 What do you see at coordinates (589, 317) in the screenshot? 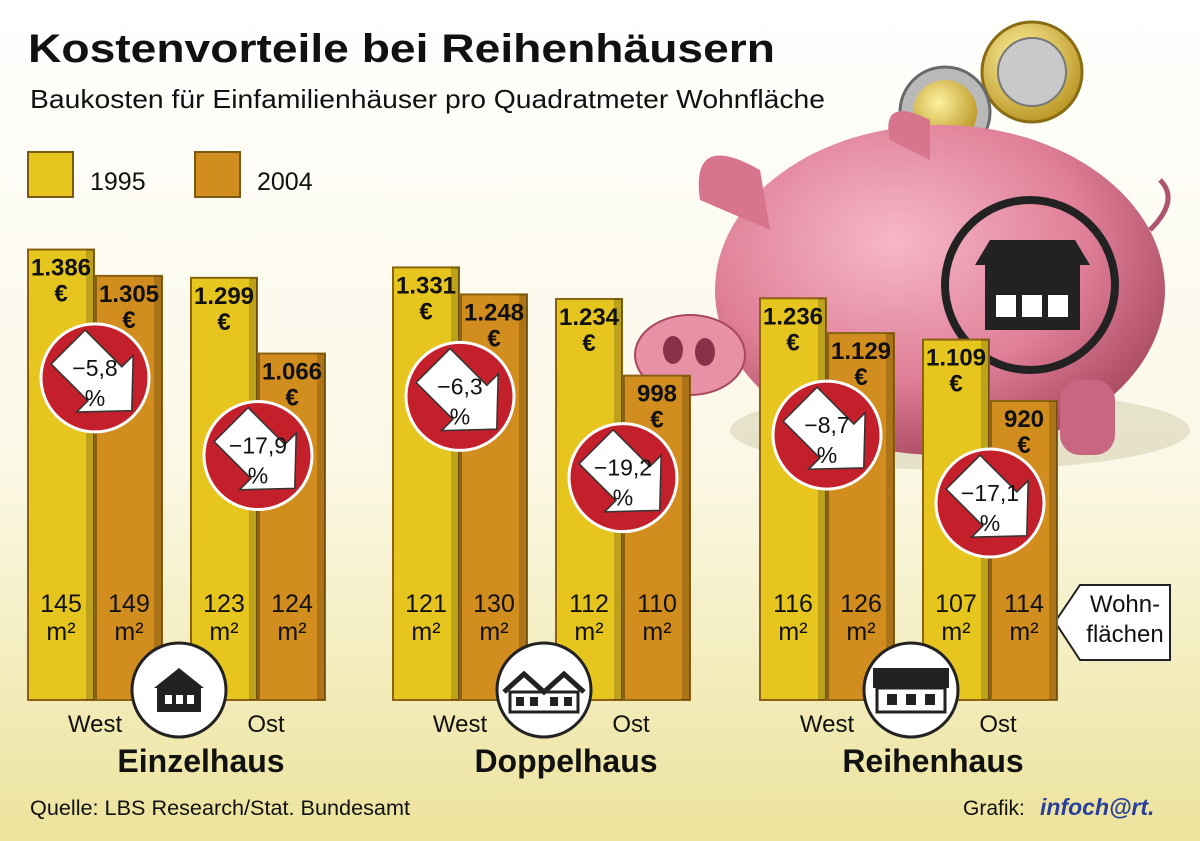
I see `value-label: 1.234` at bounding box center [589, 317].